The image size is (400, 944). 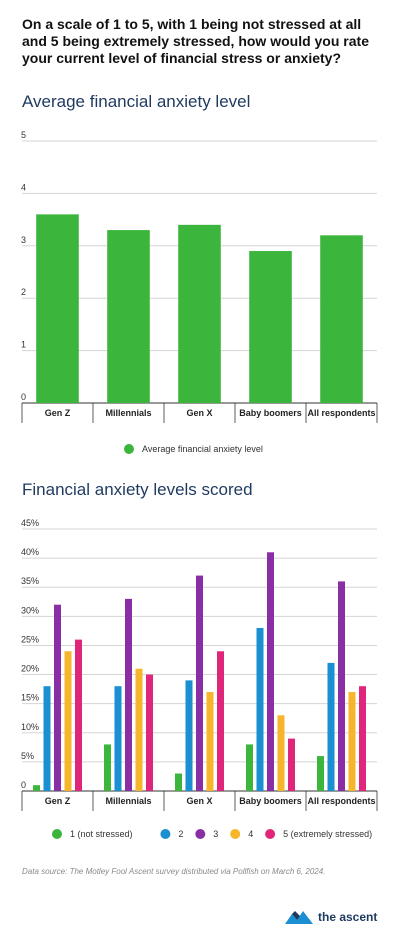 I want to click on y-tick-label: 5, so click(x=23, y=135).